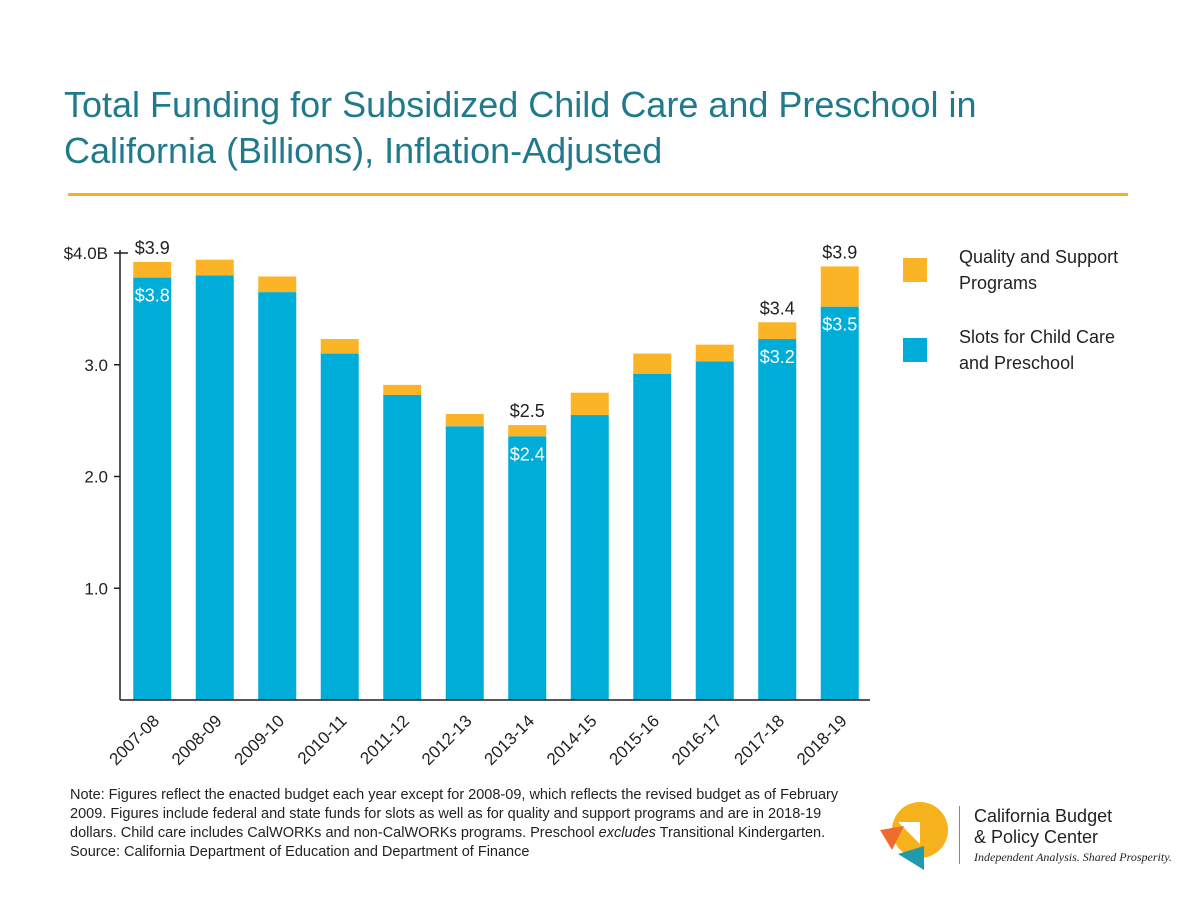 The image size is (1200, 900). What do you see at coordinates (96, 421) in the screenshot?
I see `y-axis-ticks: $4.0B 3.0 2.0 1.0` at bounding box center [96, 421].